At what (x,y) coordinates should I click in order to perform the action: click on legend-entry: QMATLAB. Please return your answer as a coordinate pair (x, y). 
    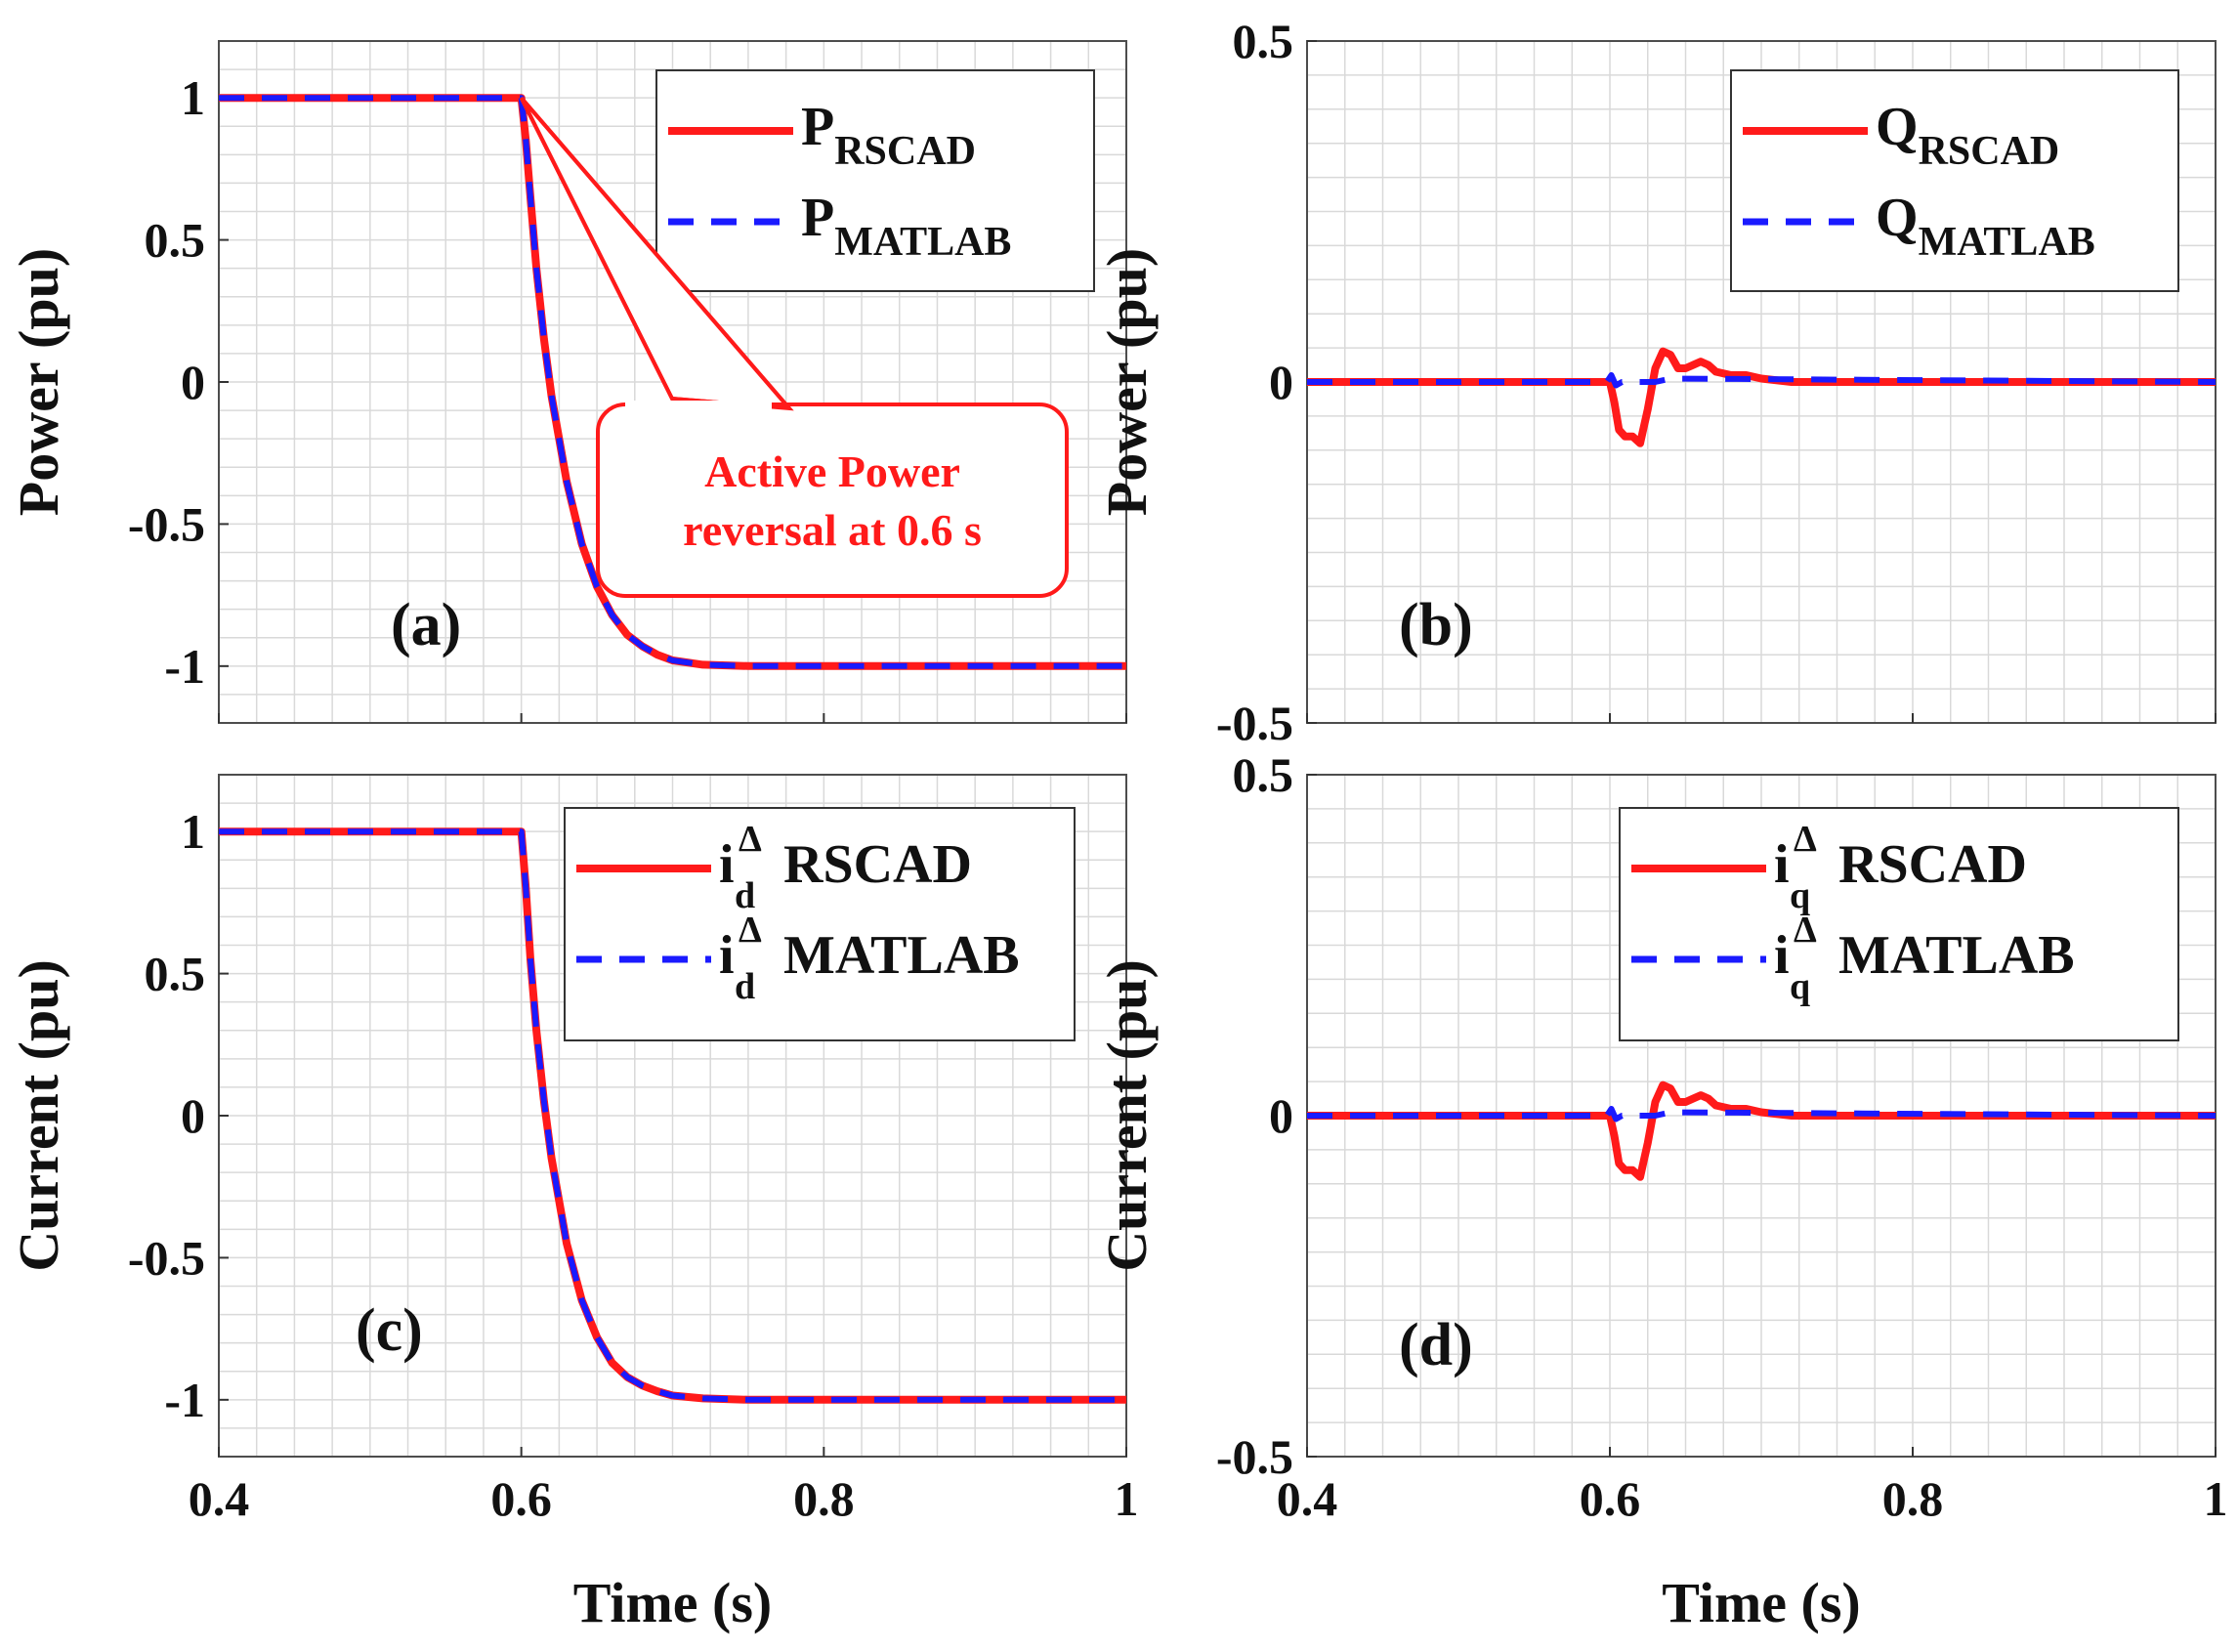
    Looking at the image, I should click on (1985, 226).